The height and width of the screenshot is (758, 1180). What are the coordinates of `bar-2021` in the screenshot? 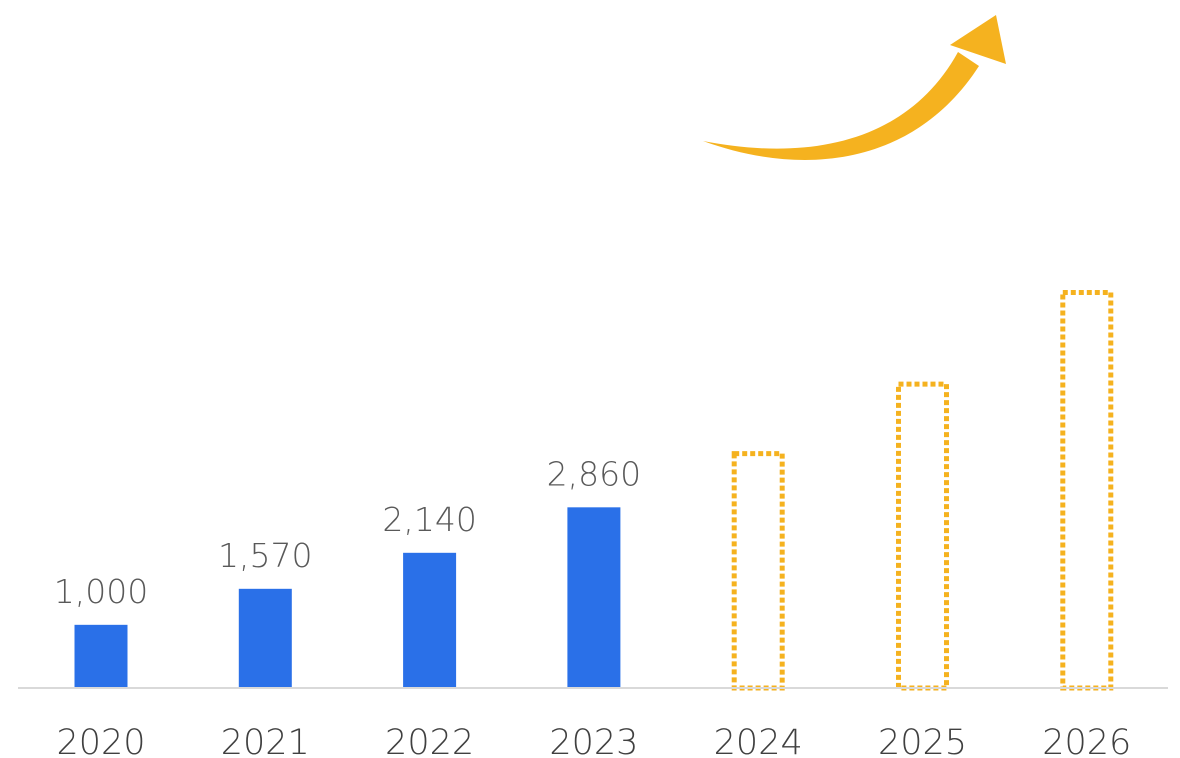 It's located at (265, 638).